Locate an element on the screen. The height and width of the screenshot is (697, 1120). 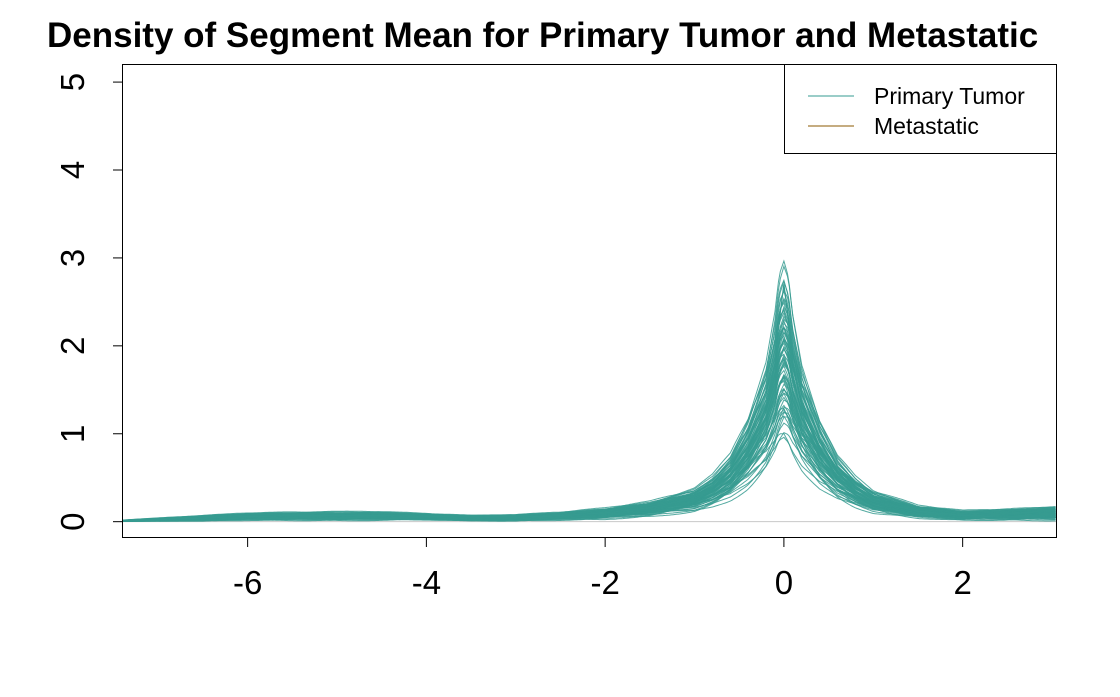
y-tick-label: 3 is located at coordinates (72, 258).